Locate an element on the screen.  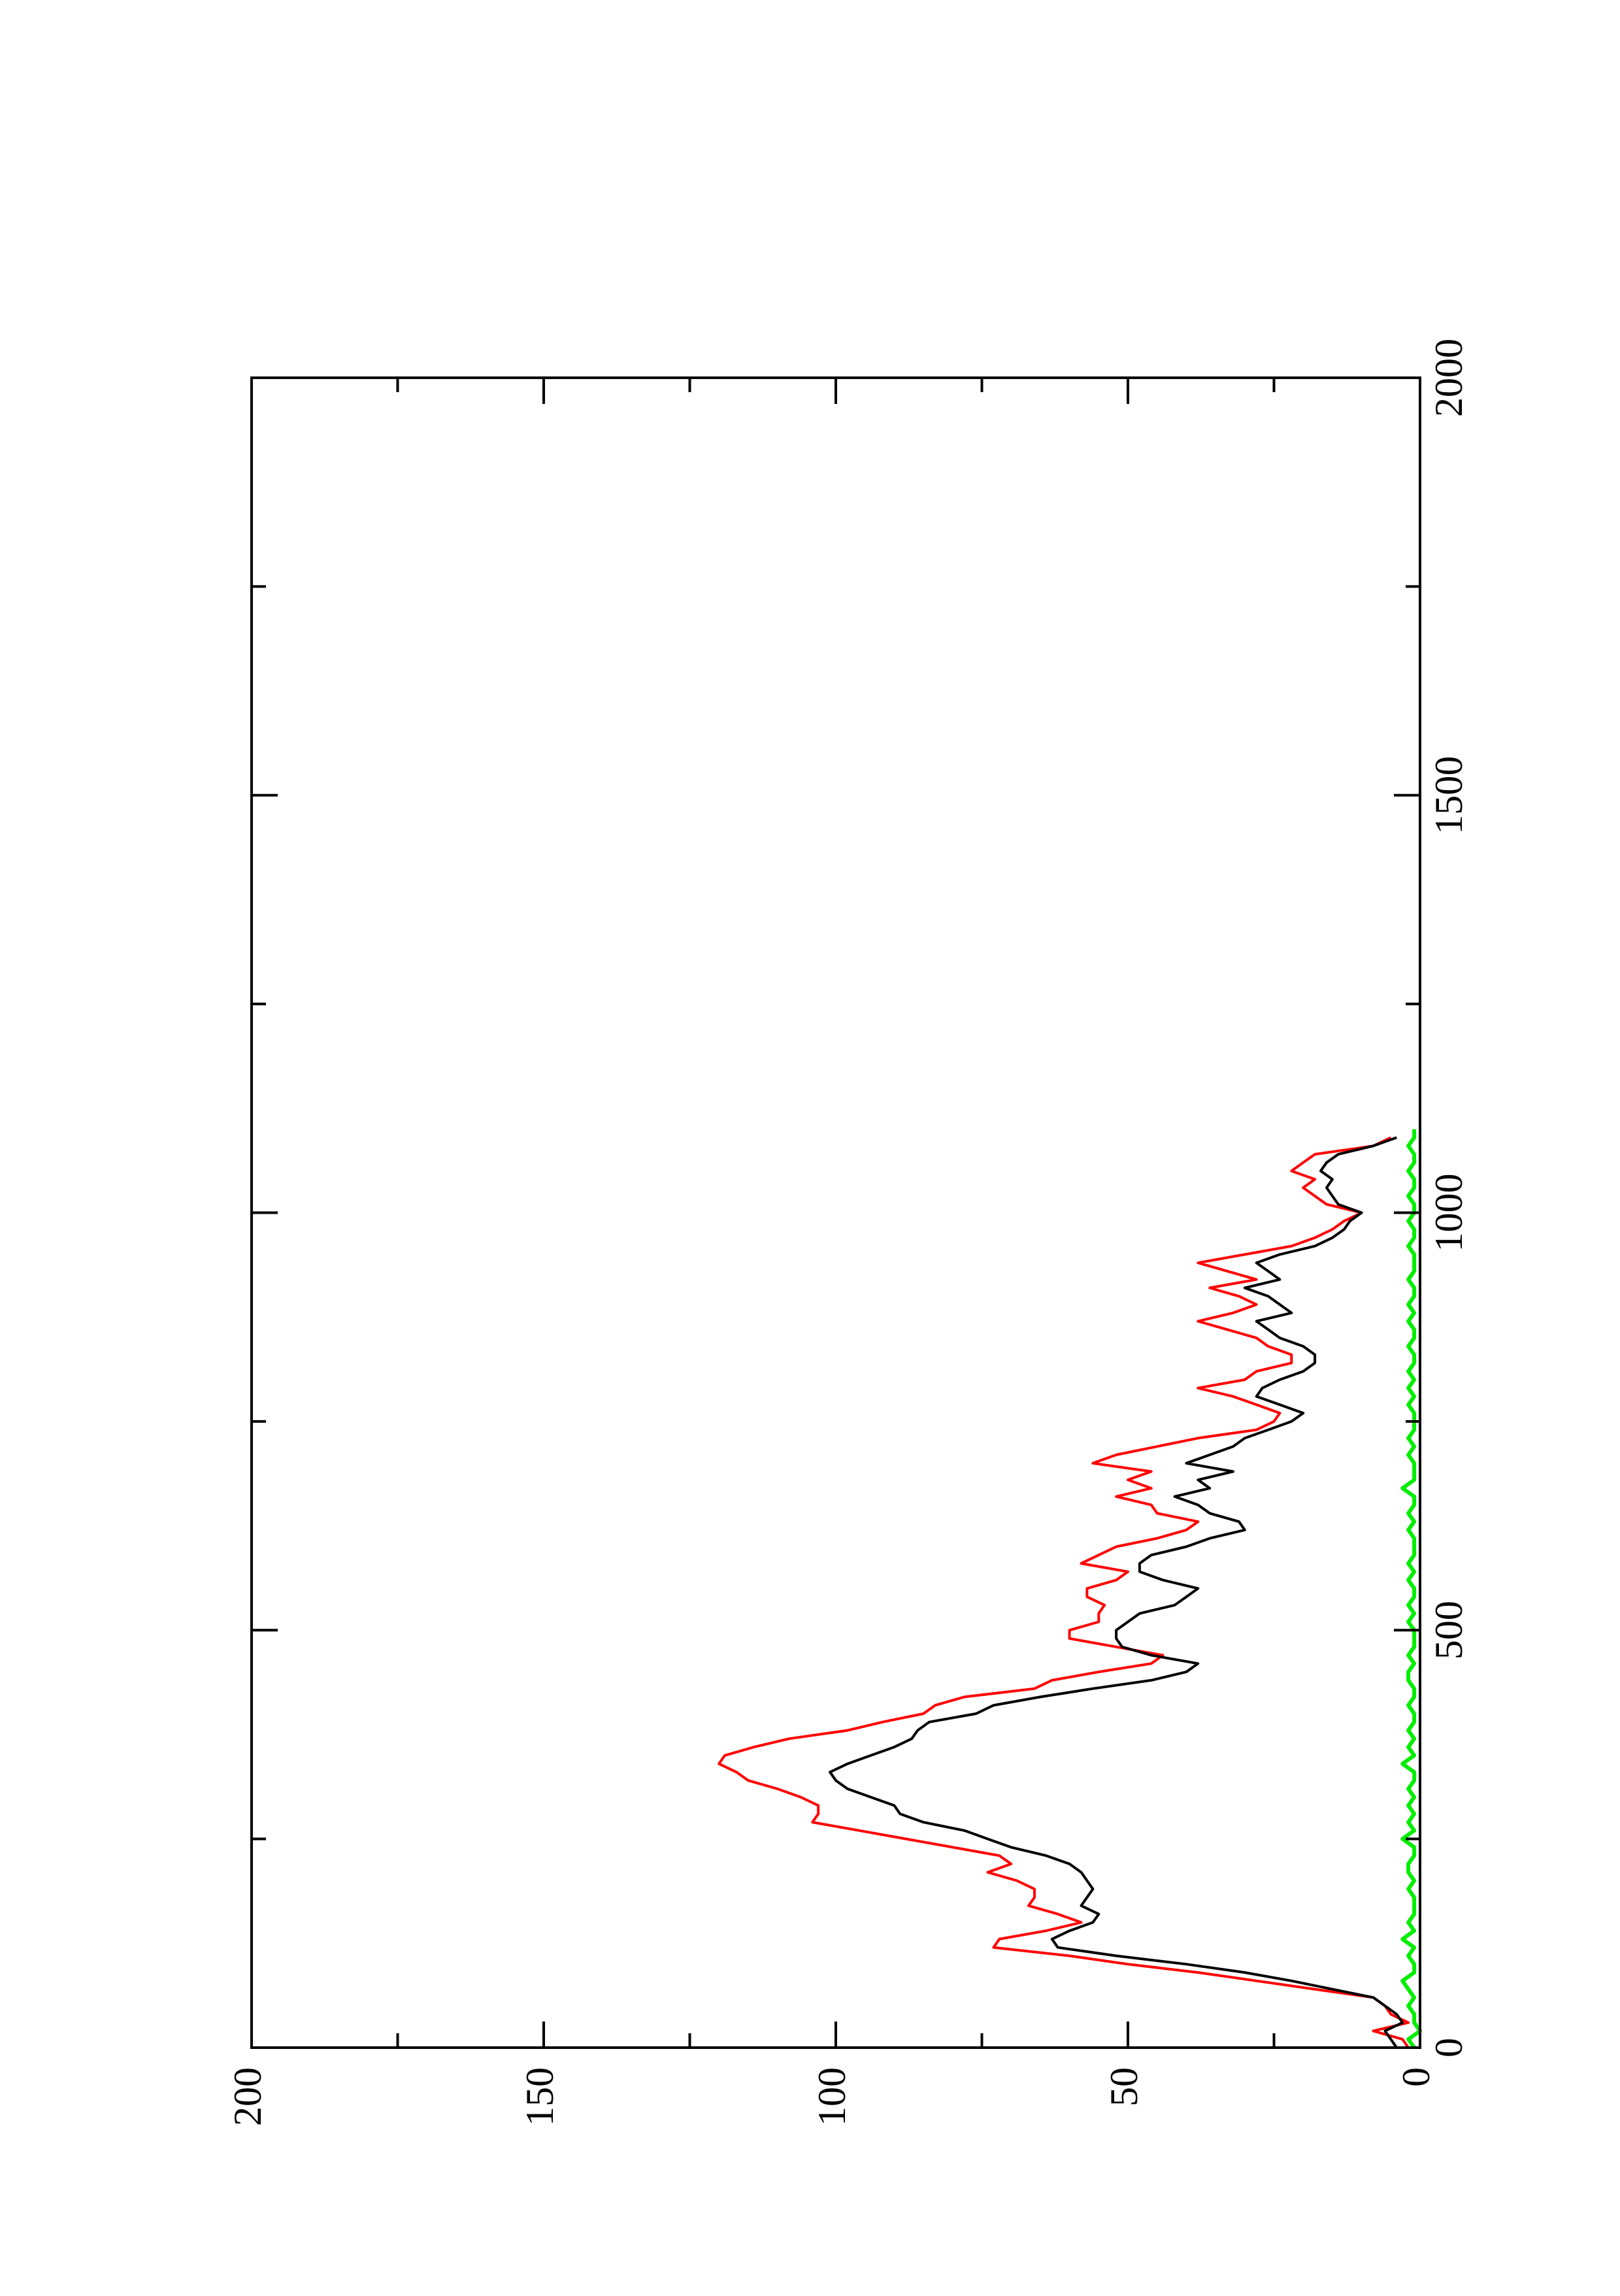
x-tick-label: 0 is located at coordinates (1448, 2047).